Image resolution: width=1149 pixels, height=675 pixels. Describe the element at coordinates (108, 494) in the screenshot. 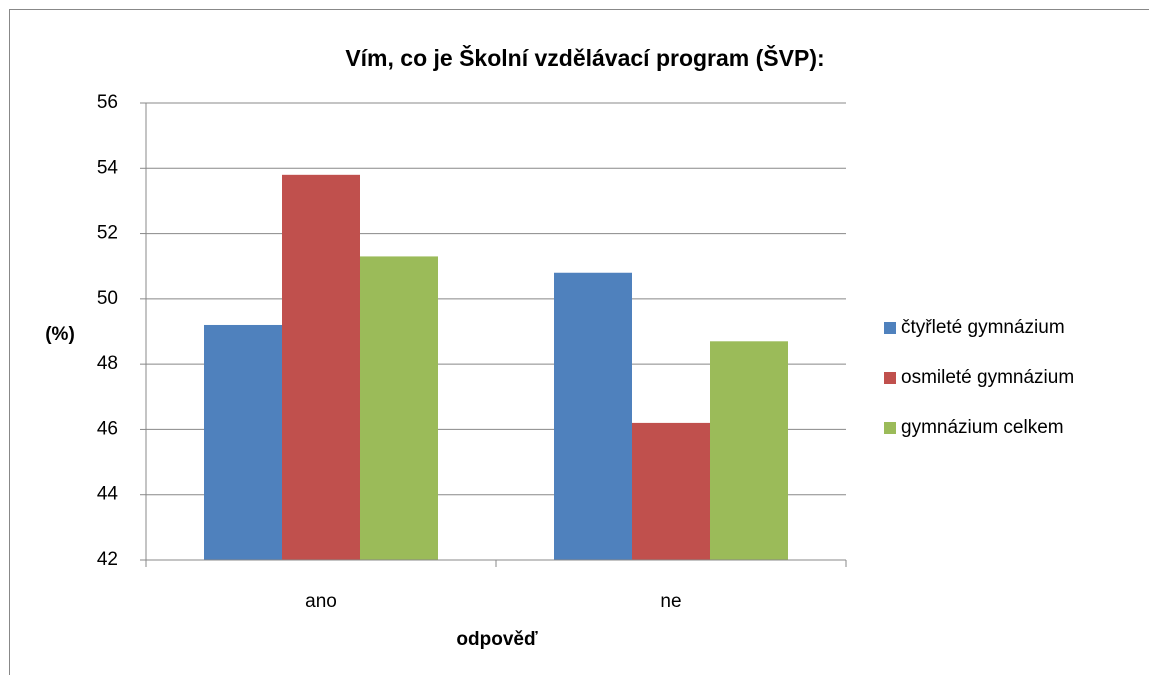

I see `y-tick-label: 44` at that location.